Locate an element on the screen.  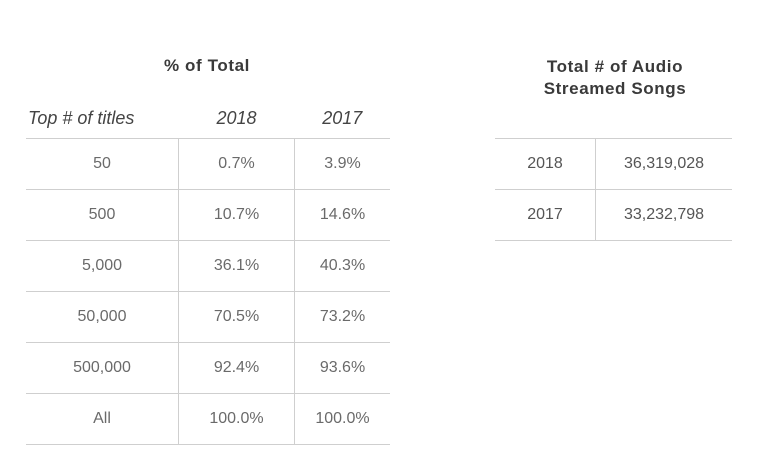
top-titles-cell: 500 is located at coordinates (102, 215).